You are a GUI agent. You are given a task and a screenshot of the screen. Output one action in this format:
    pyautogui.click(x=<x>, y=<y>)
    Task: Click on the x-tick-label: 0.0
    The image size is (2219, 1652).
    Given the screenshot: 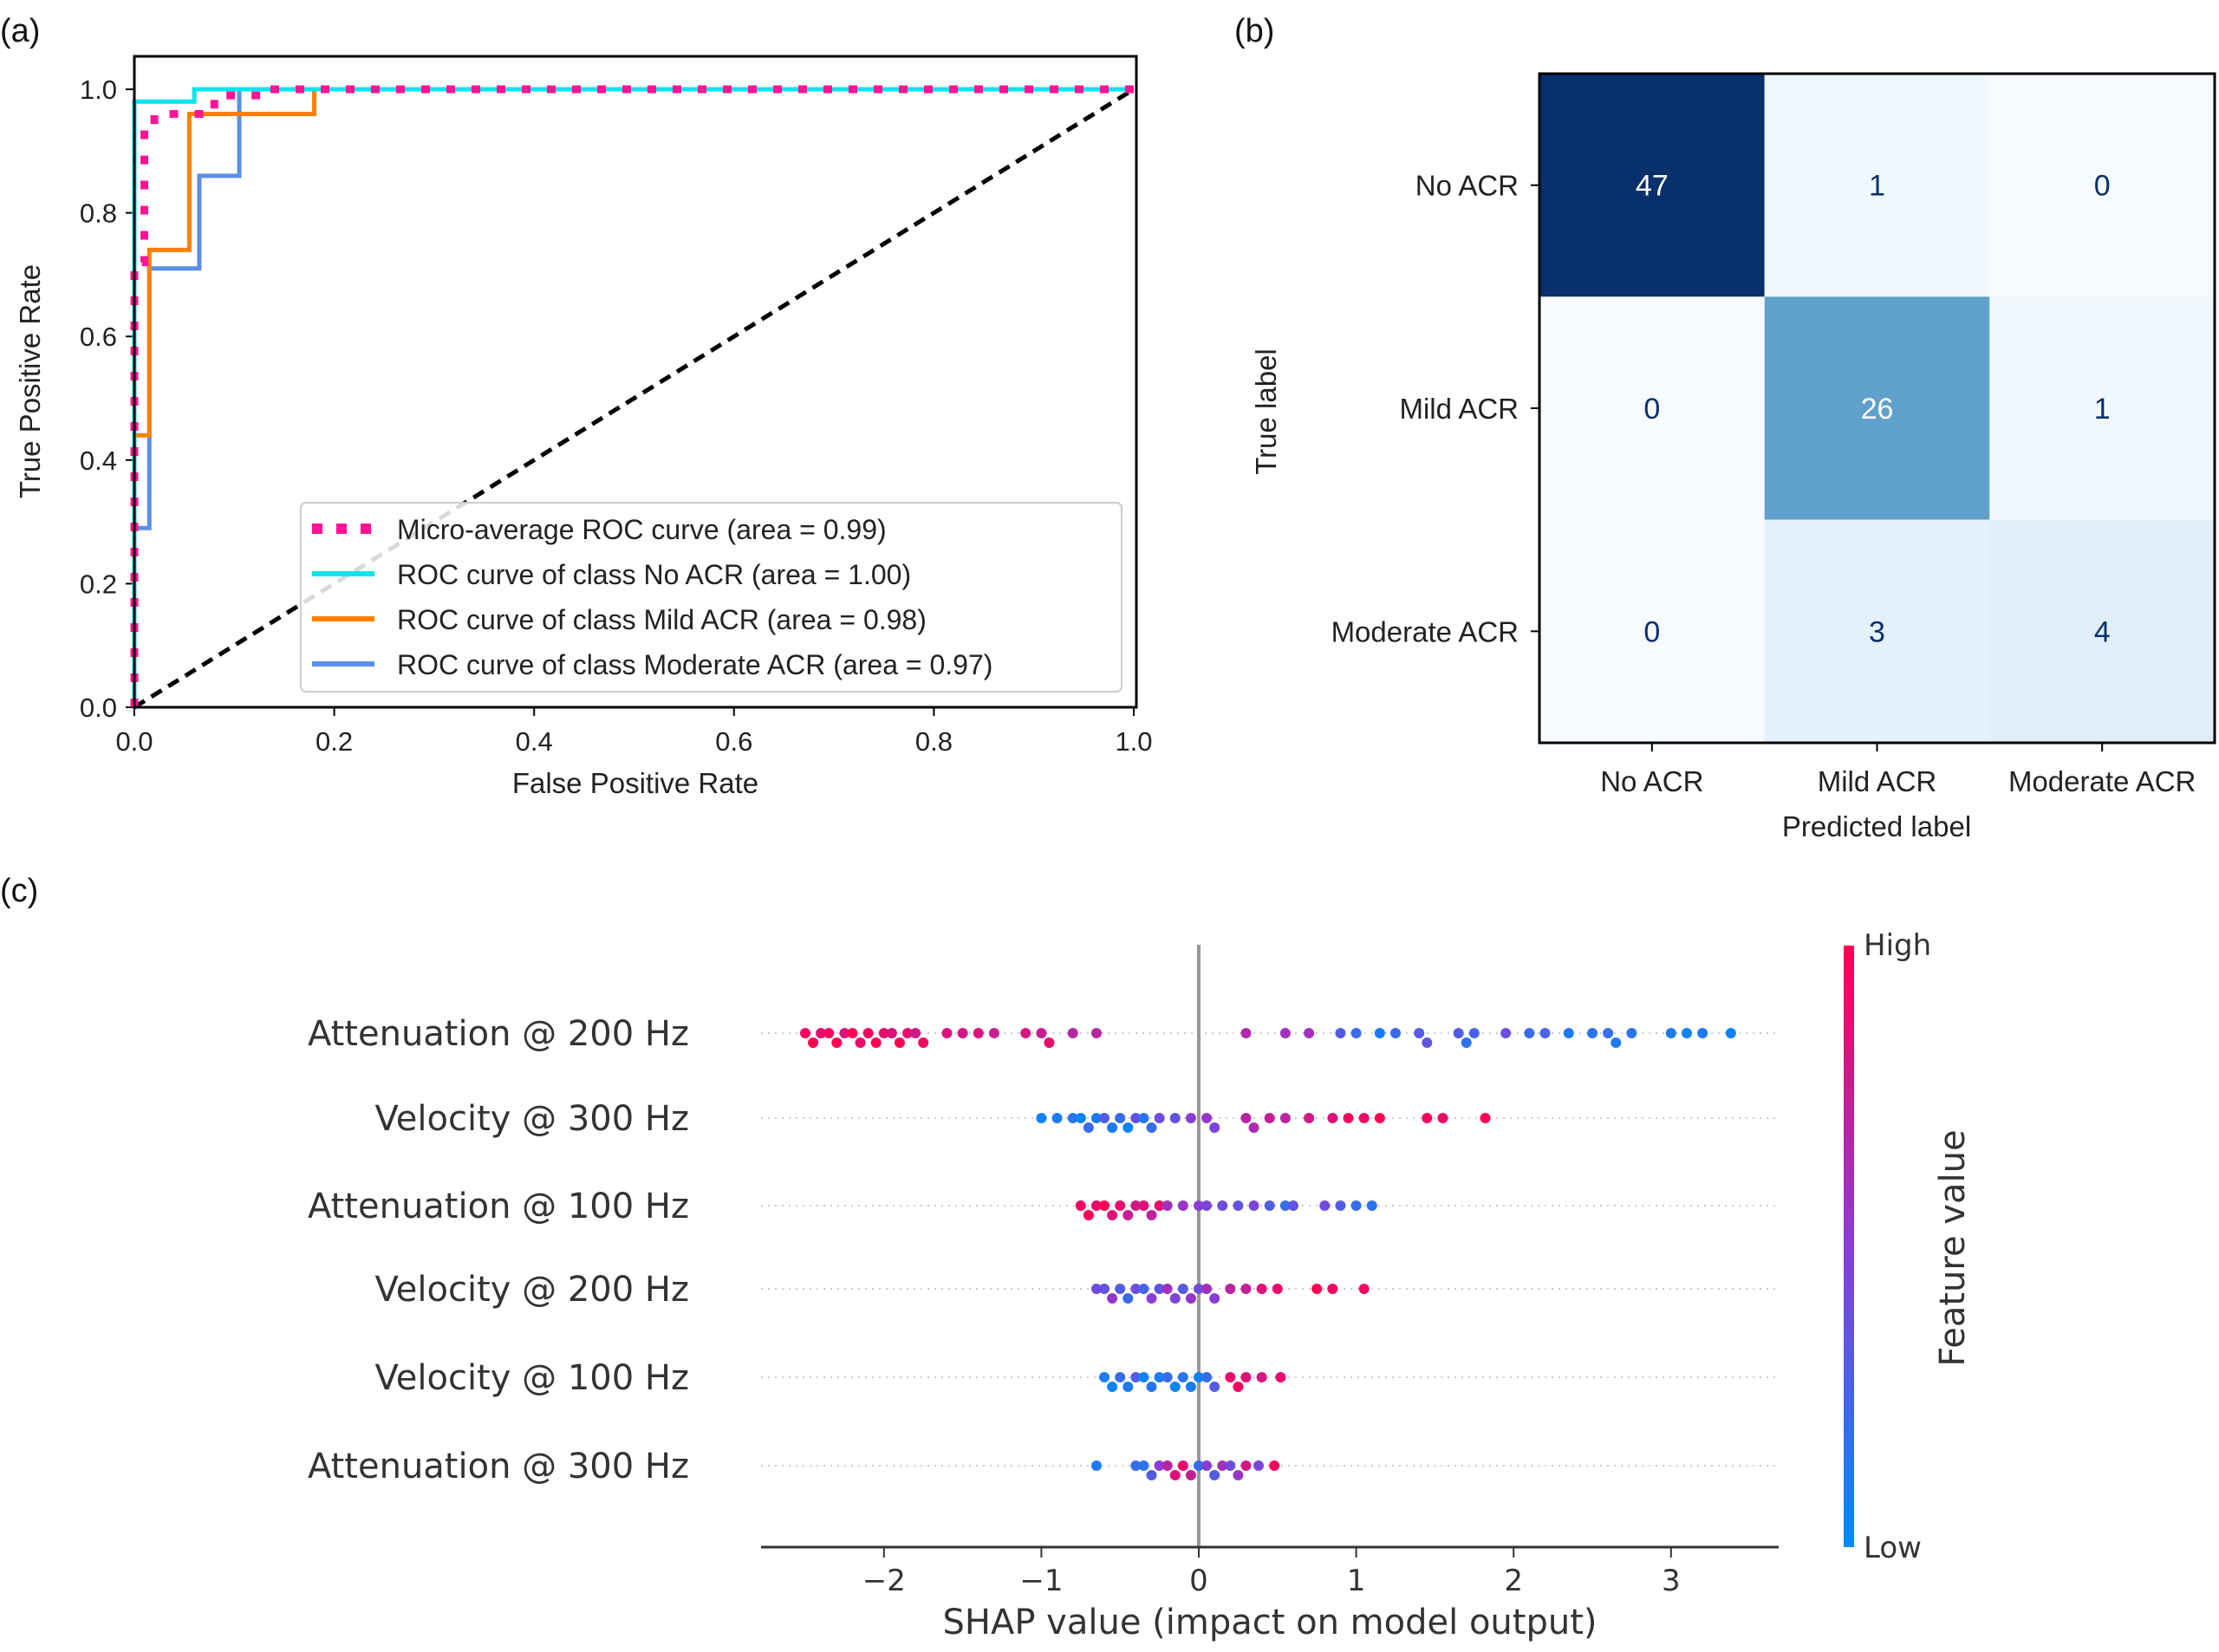 What is the action you would take?
    pyautogui.click(x=134, y=741)
    